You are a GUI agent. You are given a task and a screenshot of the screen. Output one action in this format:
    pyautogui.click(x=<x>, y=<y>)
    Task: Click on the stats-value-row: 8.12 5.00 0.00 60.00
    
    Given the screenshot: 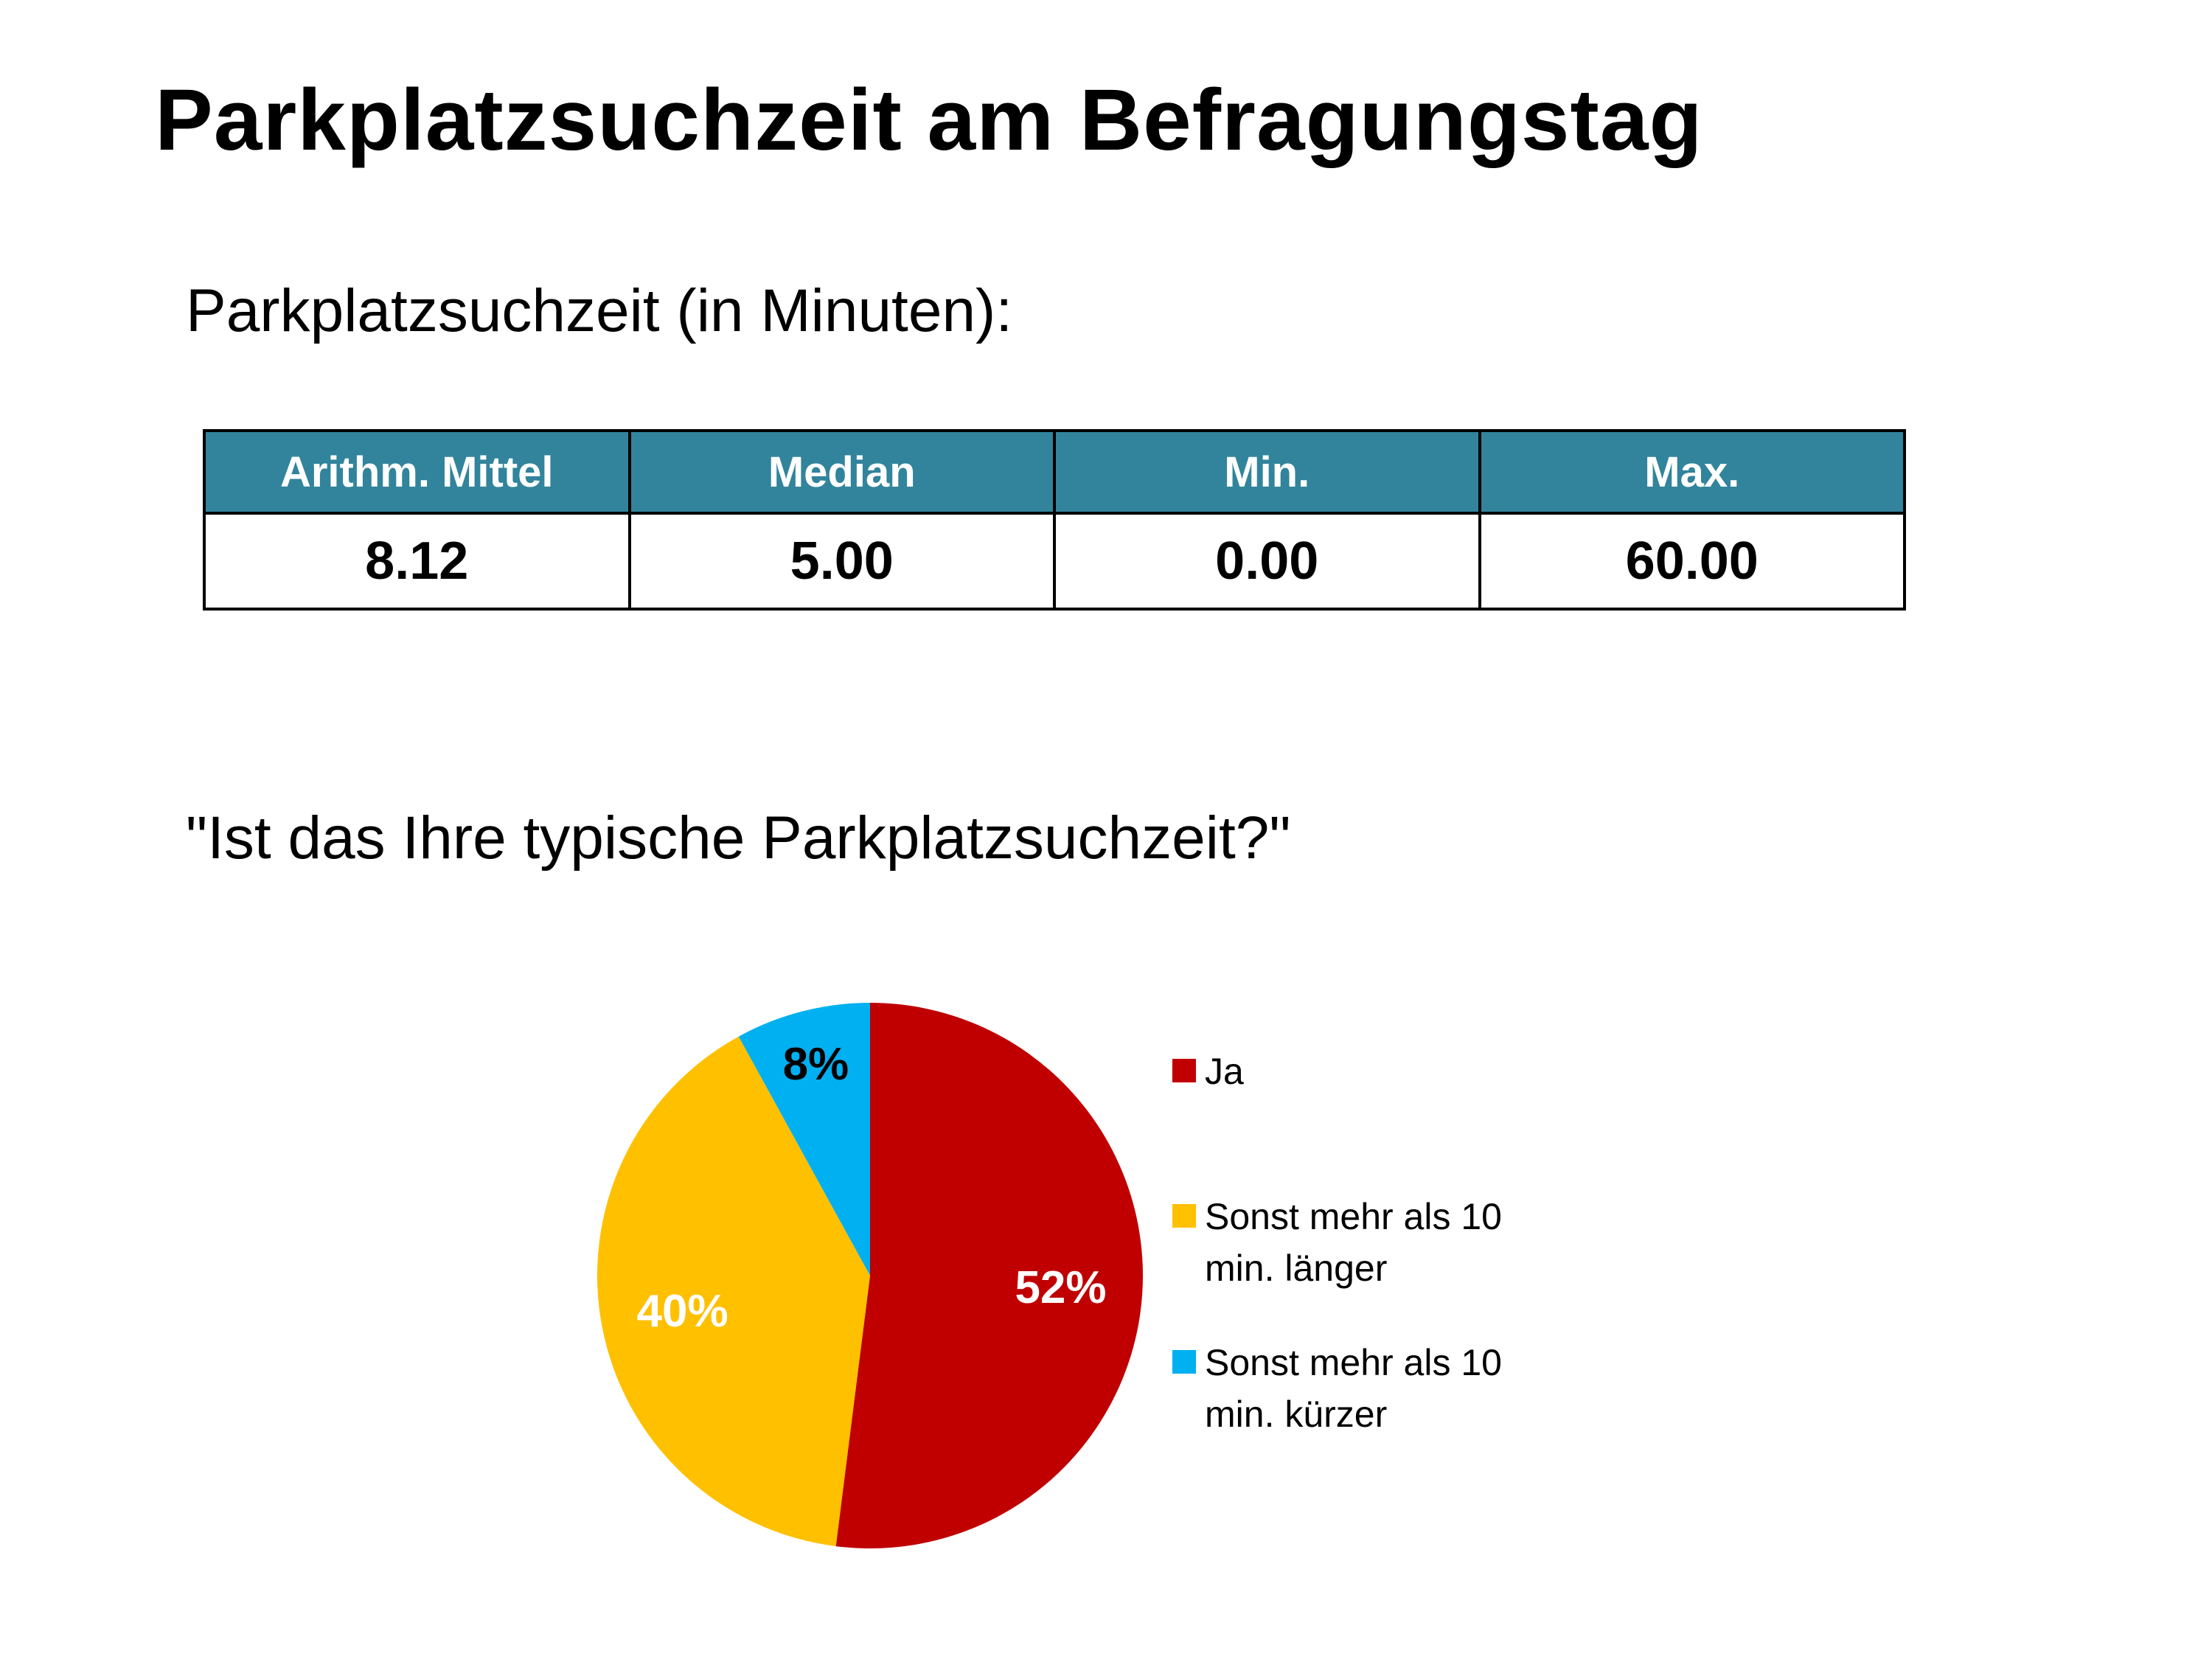 What is the action you would take?
    pyautogui.click(x=1054, y=561)
    